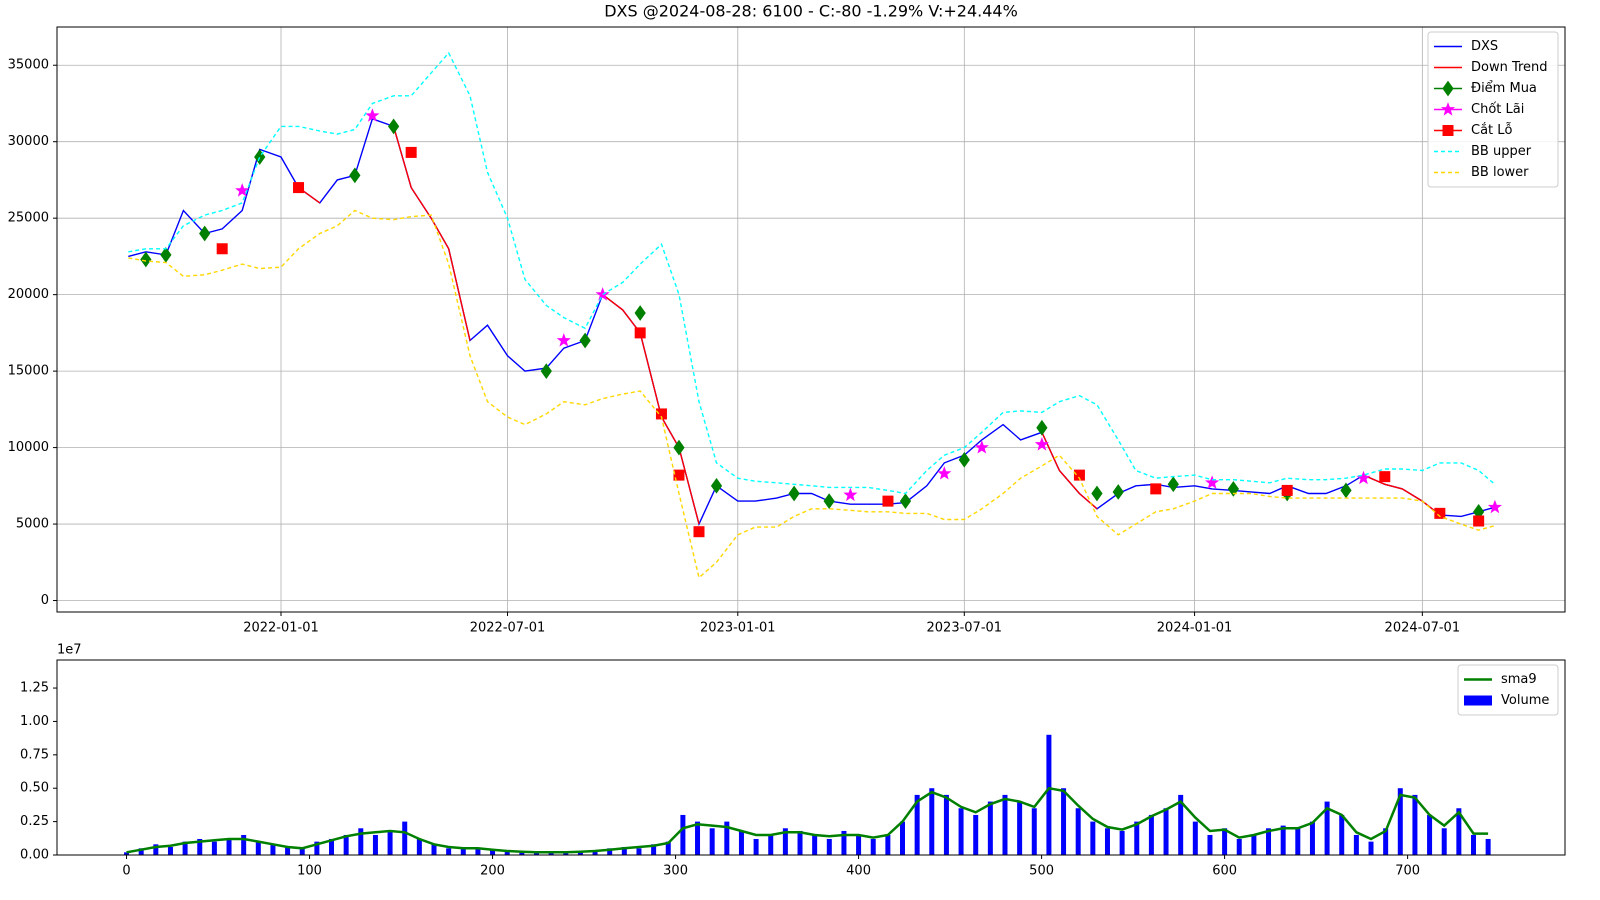 This screenshot has width=1600, height=900. What do you see at coordinates (492, 871) in the screenshot?
I see `x-tick-label: 200` at bounding box center [492, 871].